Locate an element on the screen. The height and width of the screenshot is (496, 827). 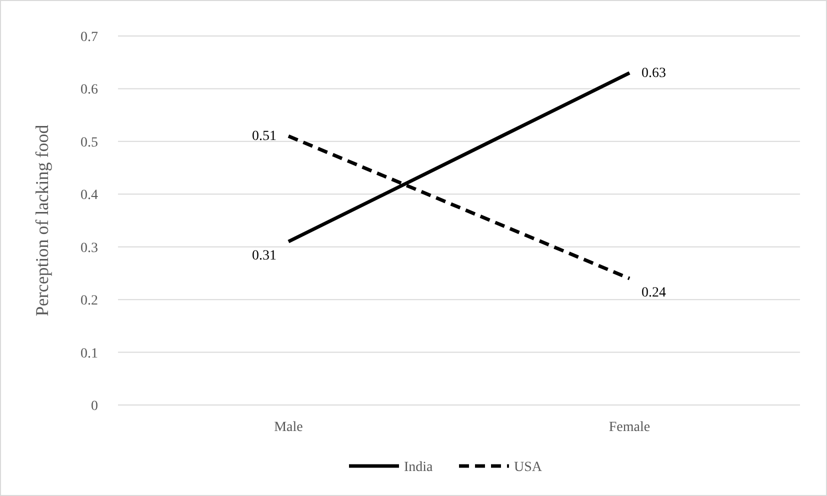
y-tick-label: 0.5 is located at coordinates (89, 142).